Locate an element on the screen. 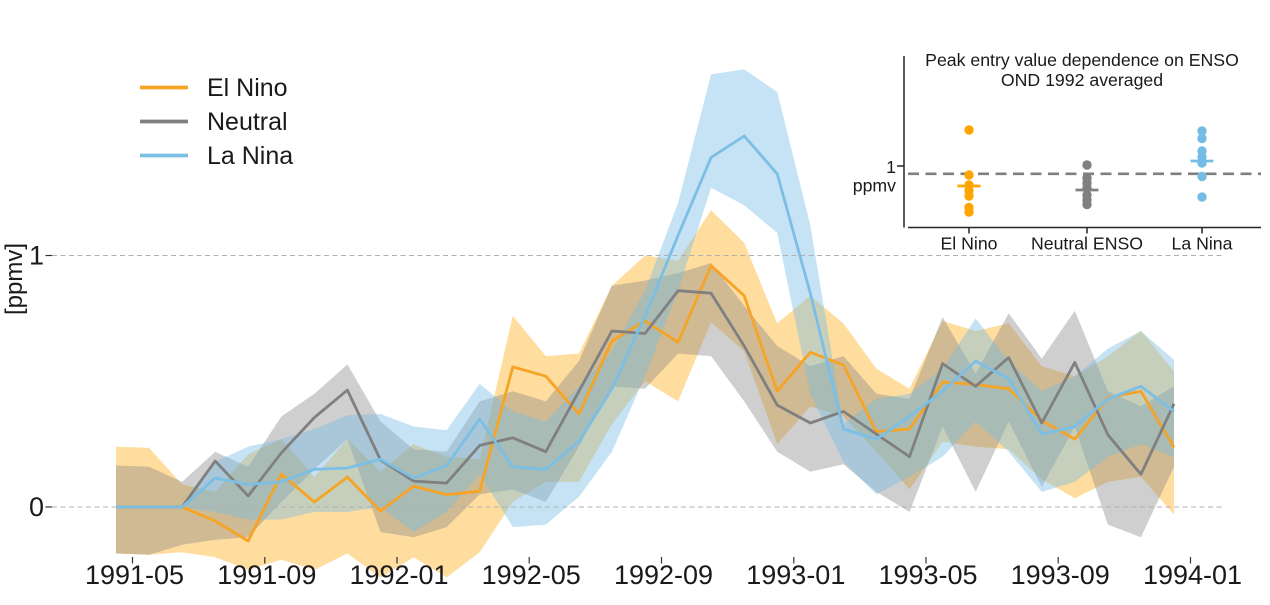 The height and width of the screenshot is (605, 1270). svg-text: OND 1992 averaged is located at coordinates (1082, 80).